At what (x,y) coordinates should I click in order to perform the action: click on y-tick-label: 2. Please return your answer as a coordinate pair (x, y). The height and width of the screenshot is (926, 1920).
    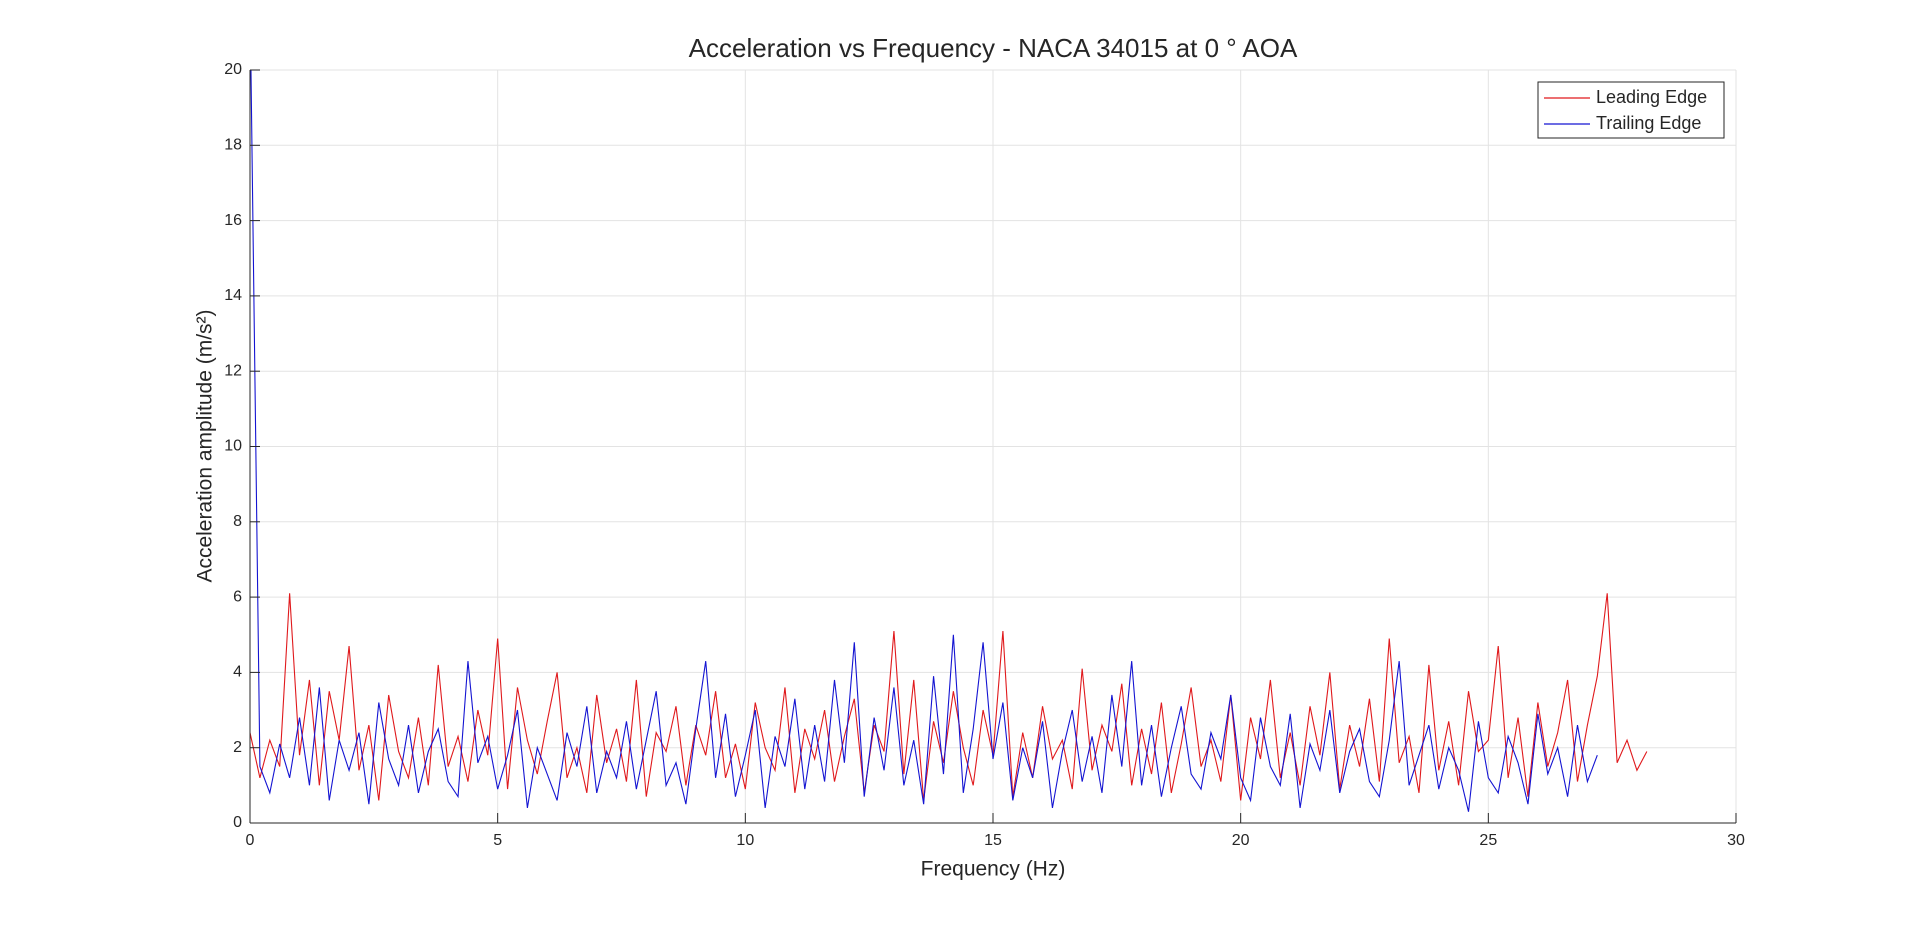
    Looking at the image, I should click on (237, 747).